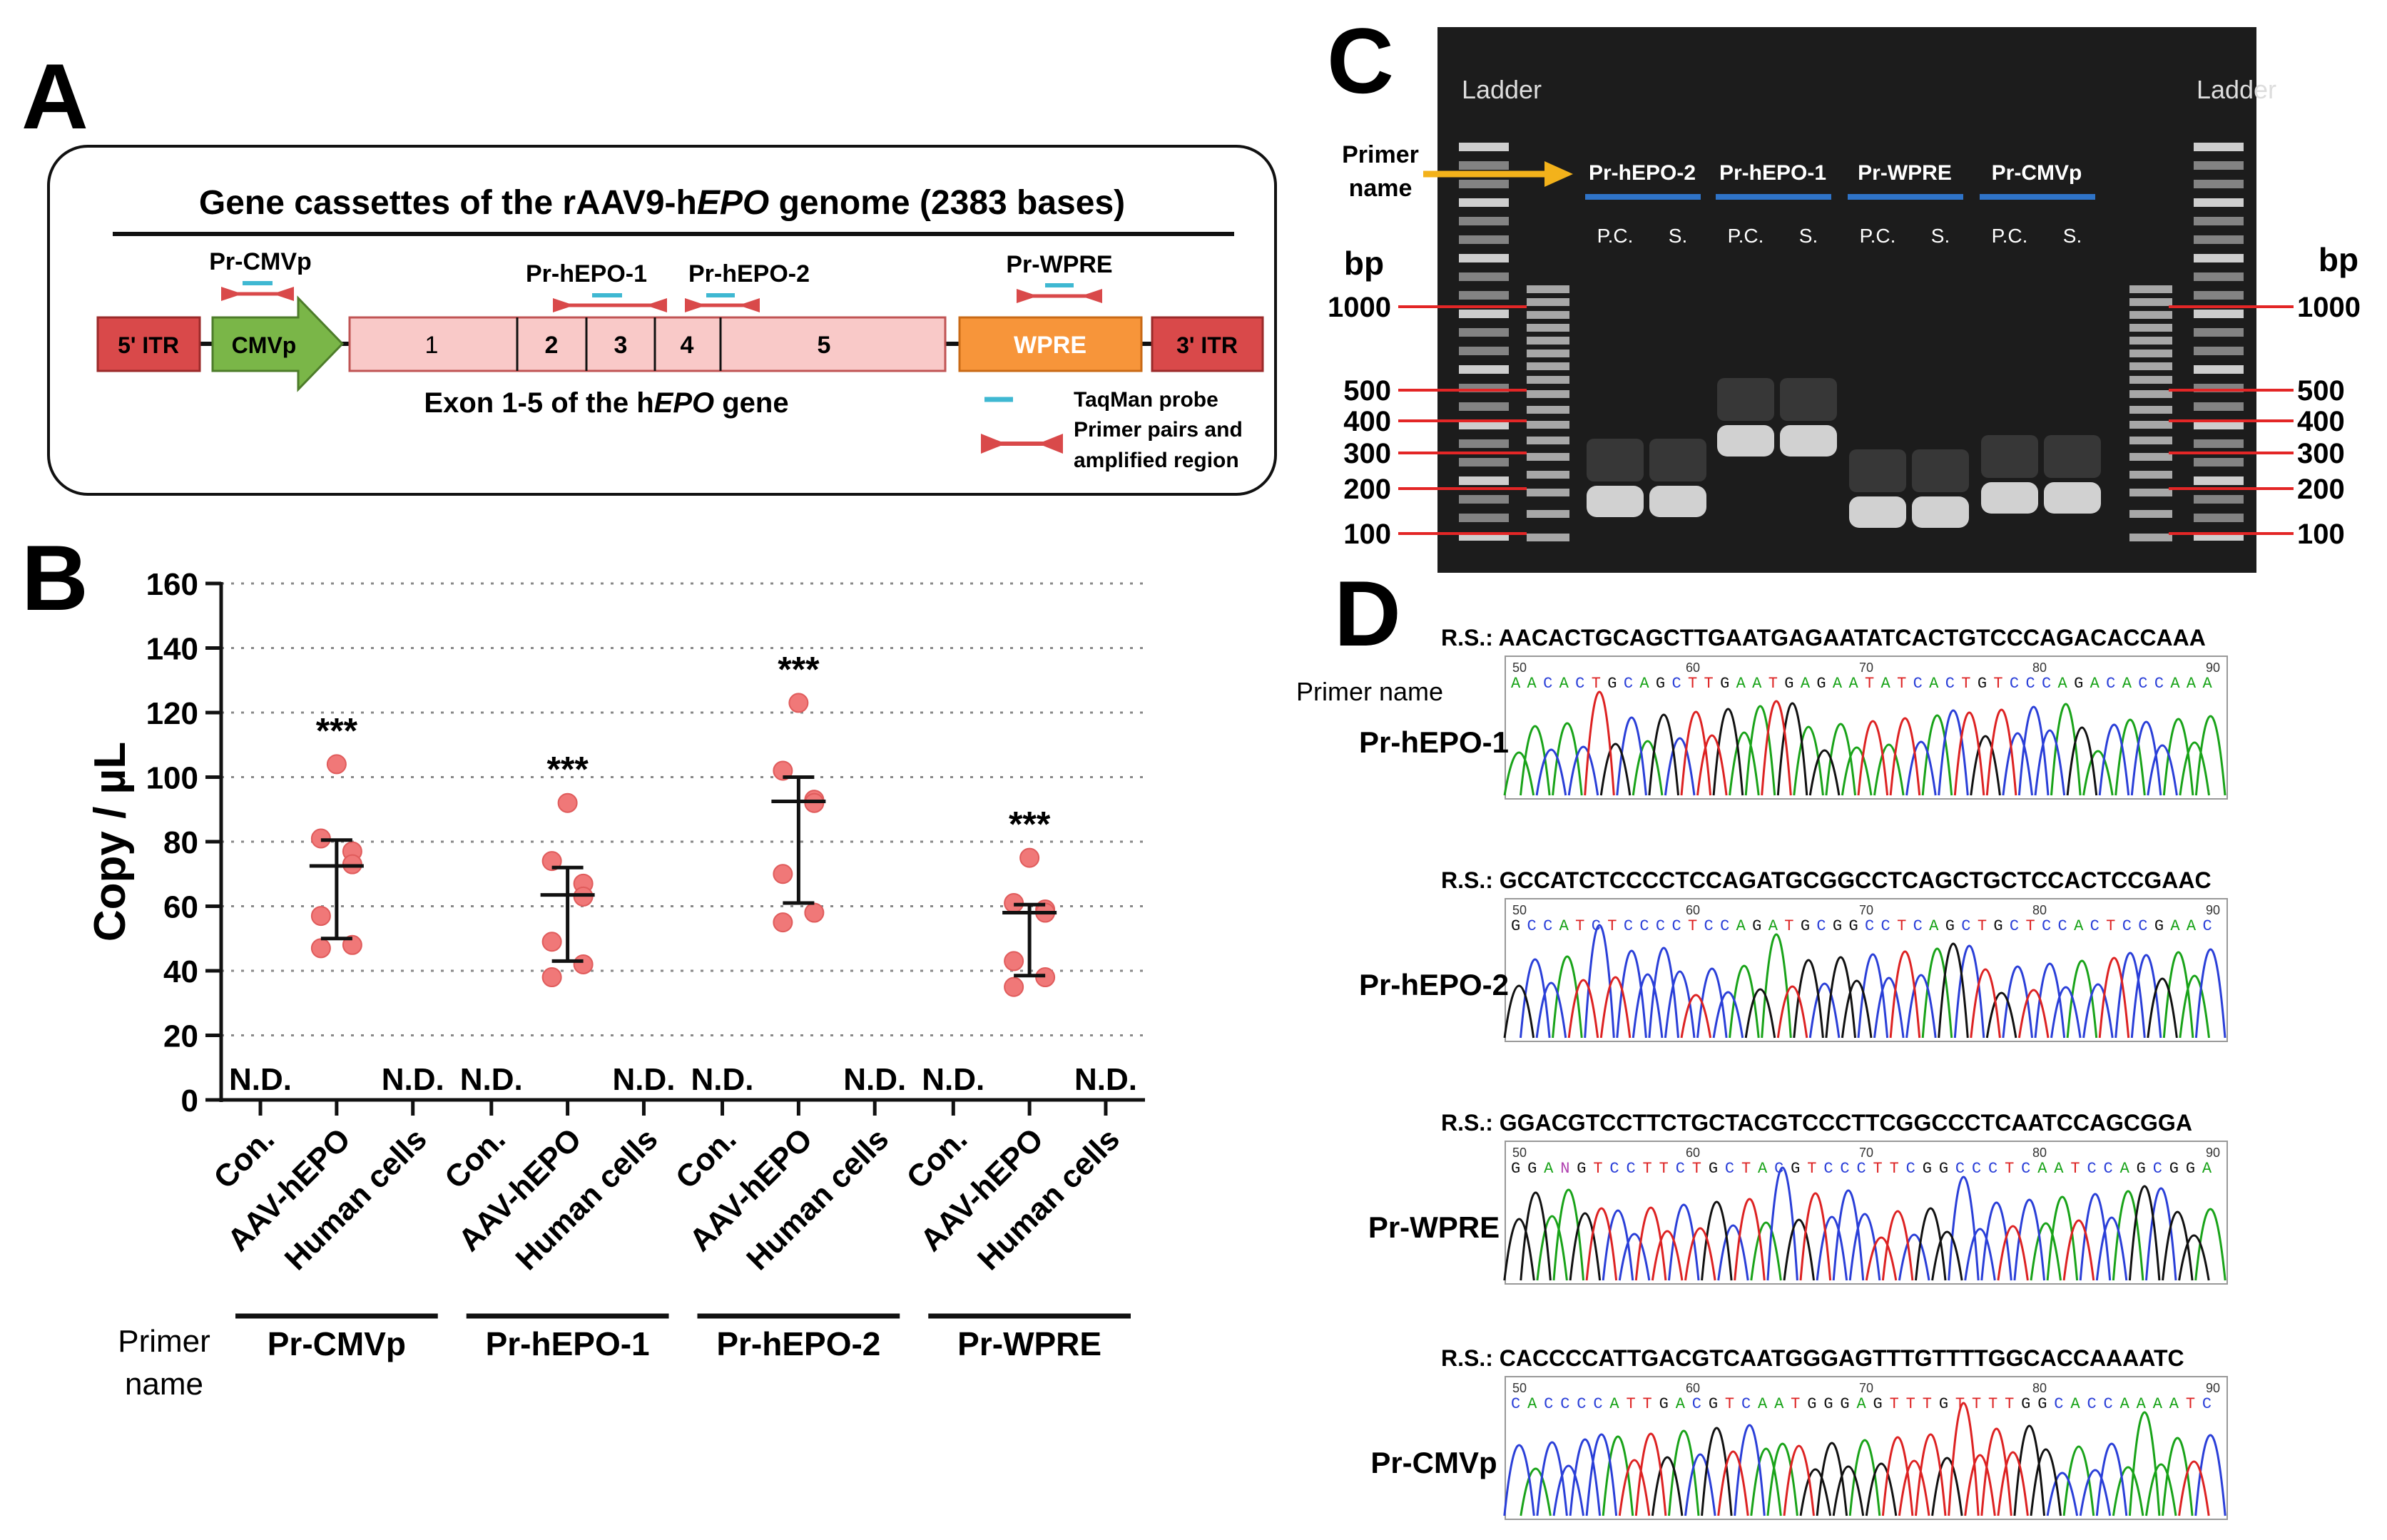 This screenshot has width=2387, height=1540. What do you see at coordinates (2321, 490) in the screenshot?
I see `bp-label: 200` at bounding box center [2321, 490].